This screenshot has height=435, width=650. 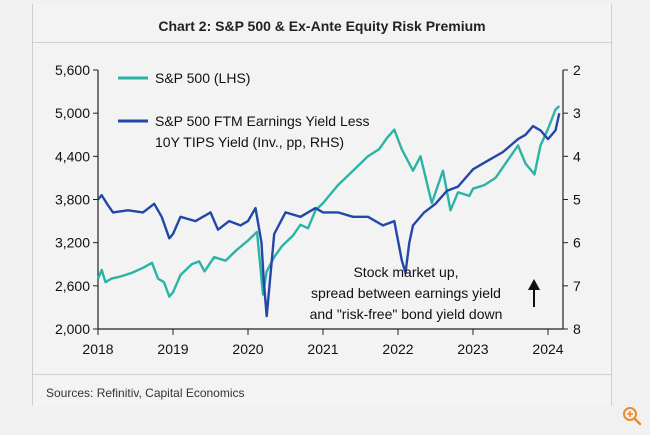 What do you see at coordinates (202, 78) in the screenshot?
I see `legend-label-sp500: S&P 500 (LHS)` at bounding box center [202, 78].